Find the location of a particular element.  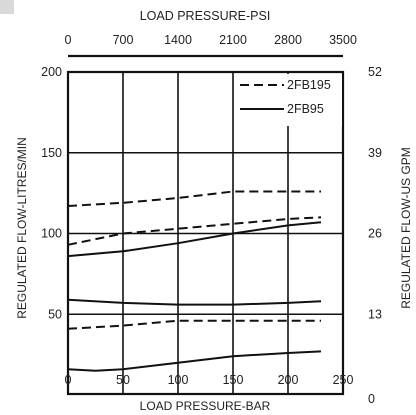

y-tick-label: 100 is located at coordinates (51, 234).